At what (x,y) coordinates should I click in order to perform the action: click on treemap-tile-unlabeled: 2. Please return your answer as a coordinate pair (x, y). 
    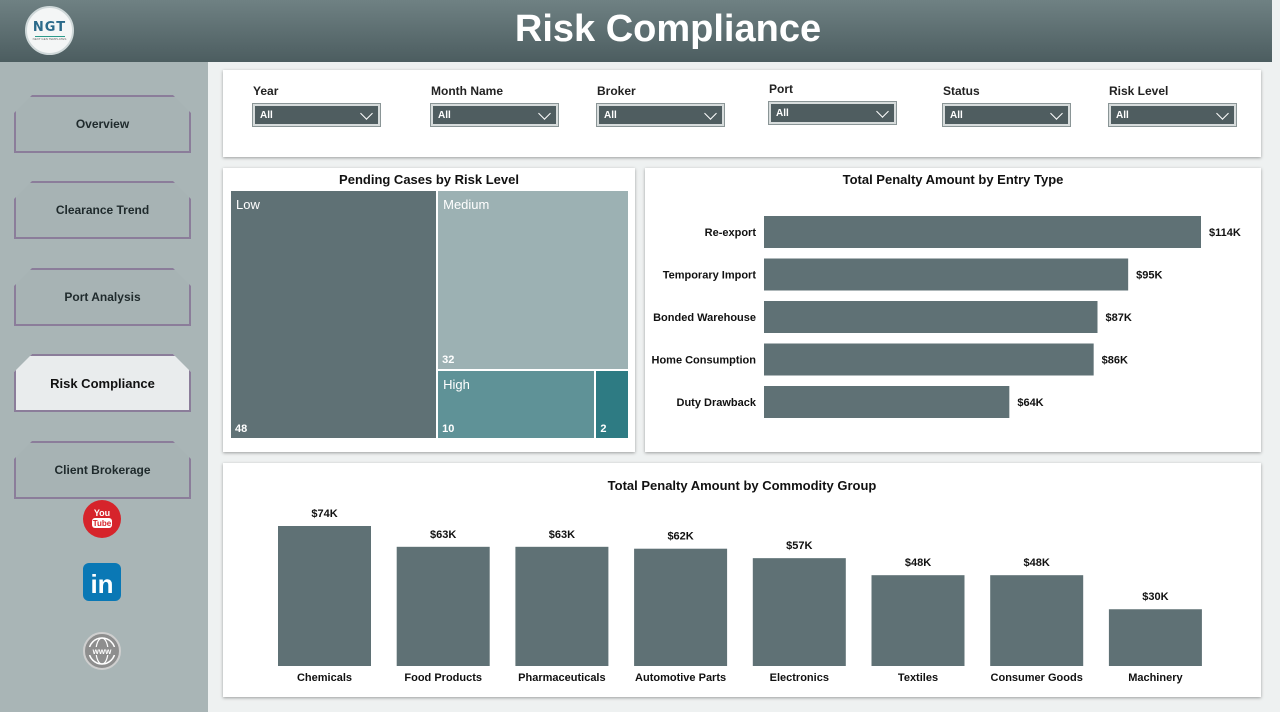
    Looking at the image, I should click on (612, 404).